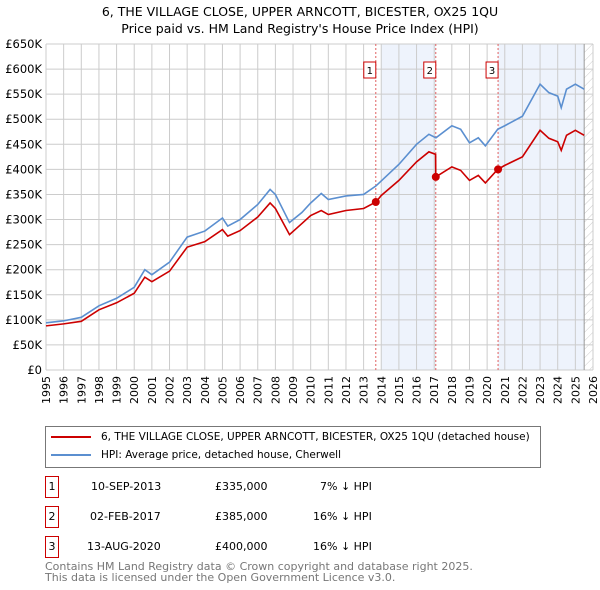  What do you see at coordinates (505, 390) in the screenshot?
I see `x-tick-label: 2021` at bounding box center [505, 390].